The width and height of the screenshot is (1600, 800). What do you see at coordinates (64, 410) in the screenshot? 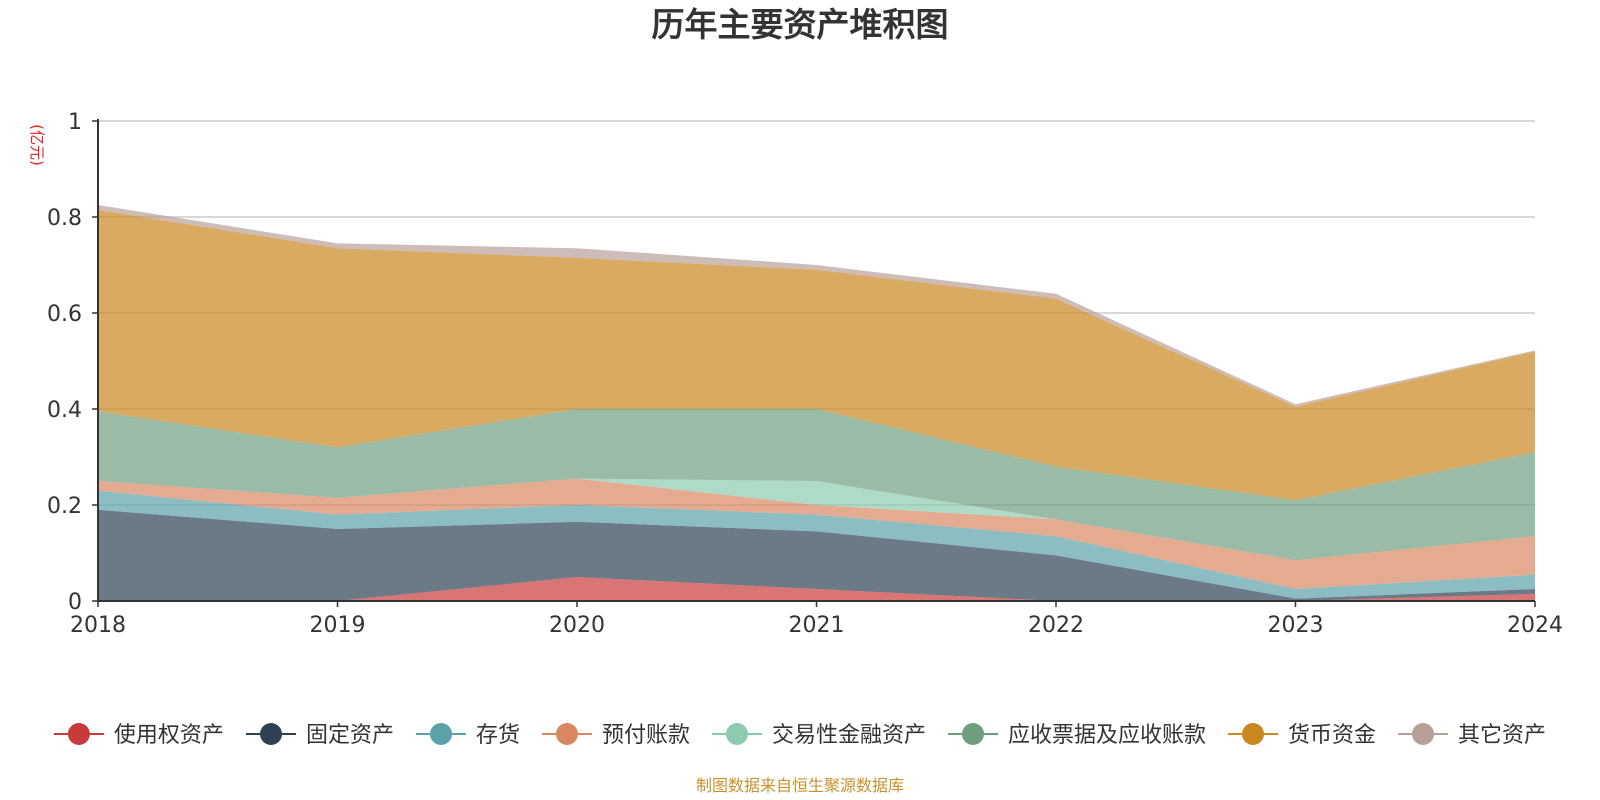
I see `y-tick-label: 0.4` at bounding box center [64, 410].